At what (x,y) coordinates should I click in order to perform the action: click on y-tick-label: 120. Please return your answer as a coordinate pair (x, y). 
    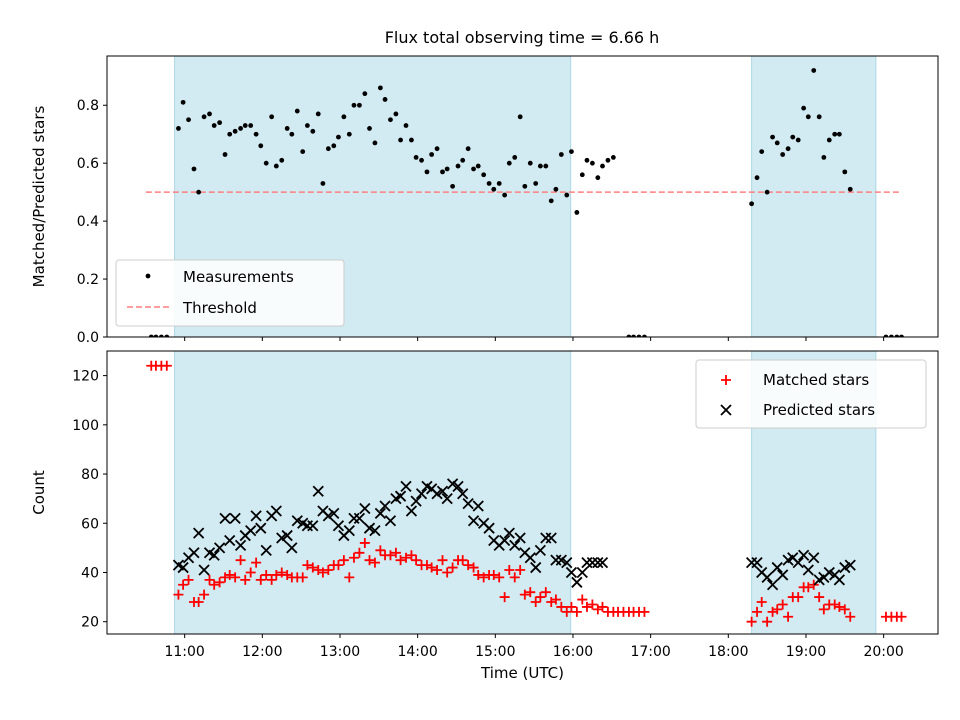
    Looking at the image, I should click on (85, 377).